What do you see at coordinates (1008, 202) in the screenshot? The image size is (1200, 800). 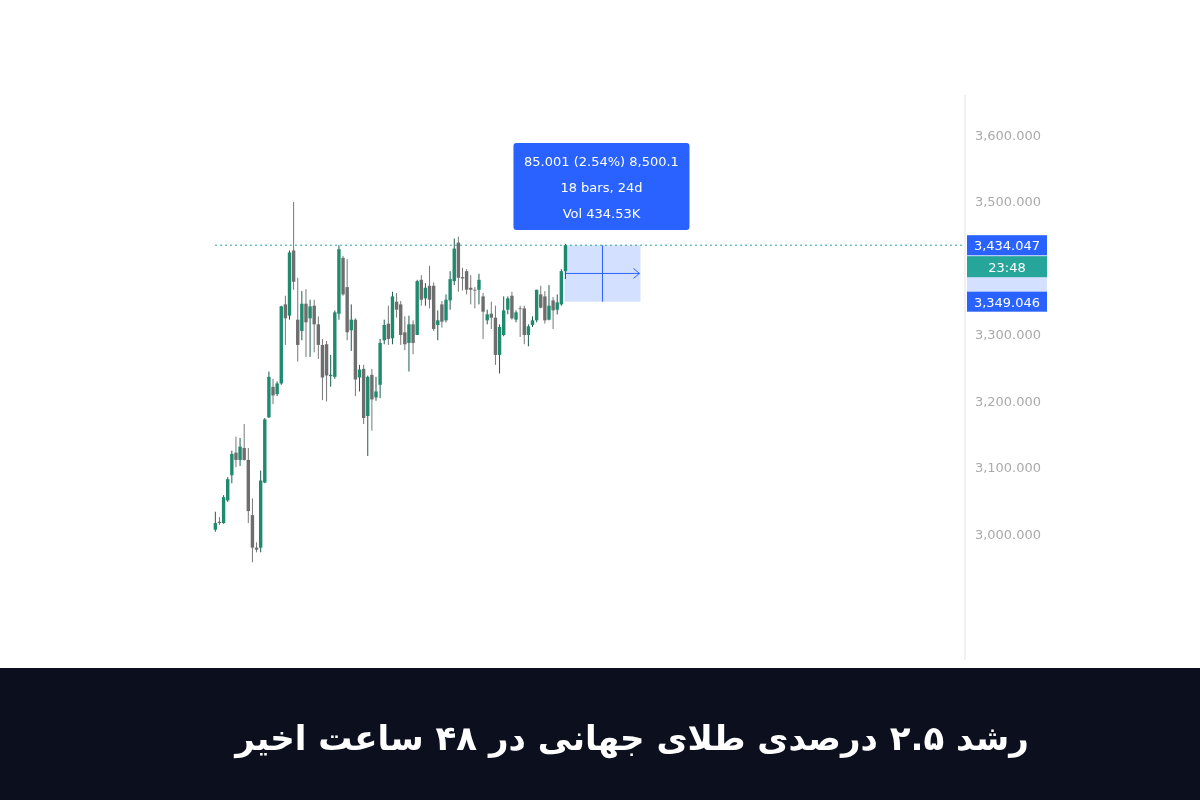 I see `y-tick-label: 3,500.000` at bounding box center [1008, 202].